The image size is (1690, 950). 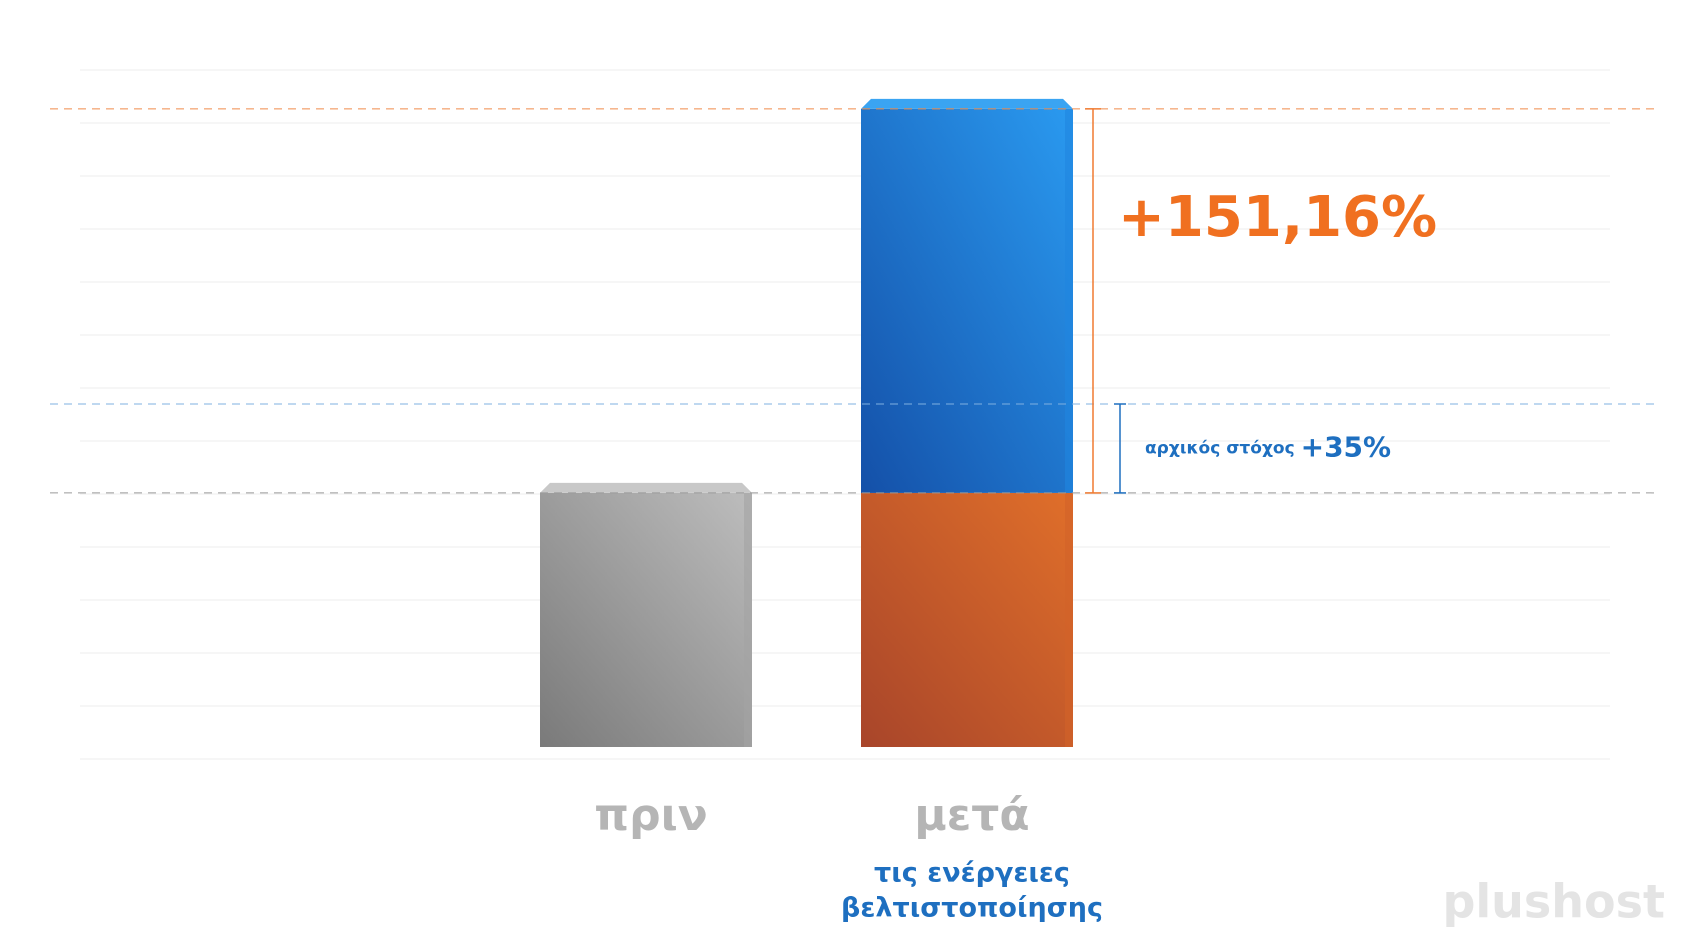 What do you see at coordinates (1346, 446) in the screenshot?
I see `target-value-label: +35%` at bounding box center [1346, 446].